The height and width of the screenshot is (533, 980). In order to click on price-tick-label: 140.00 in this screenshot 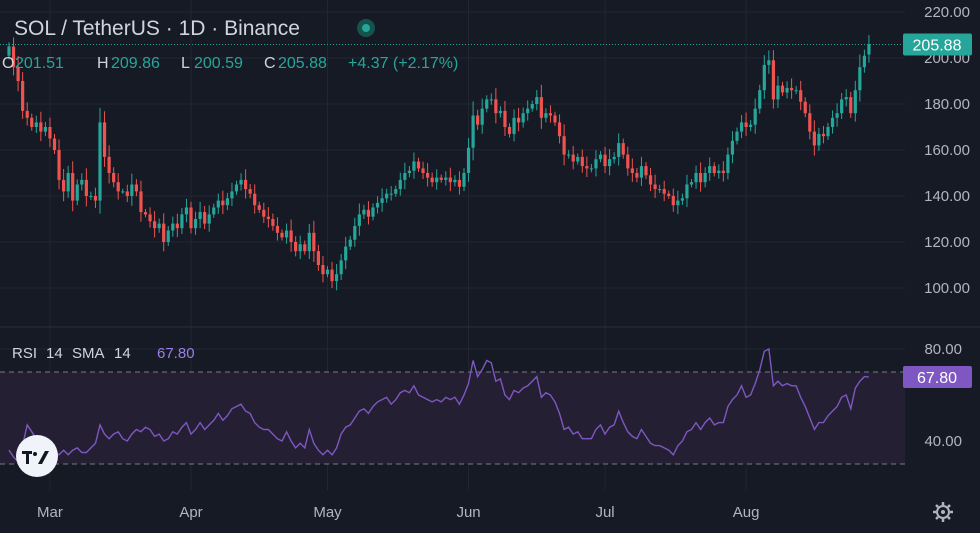, I will do `click(947, 196)`.